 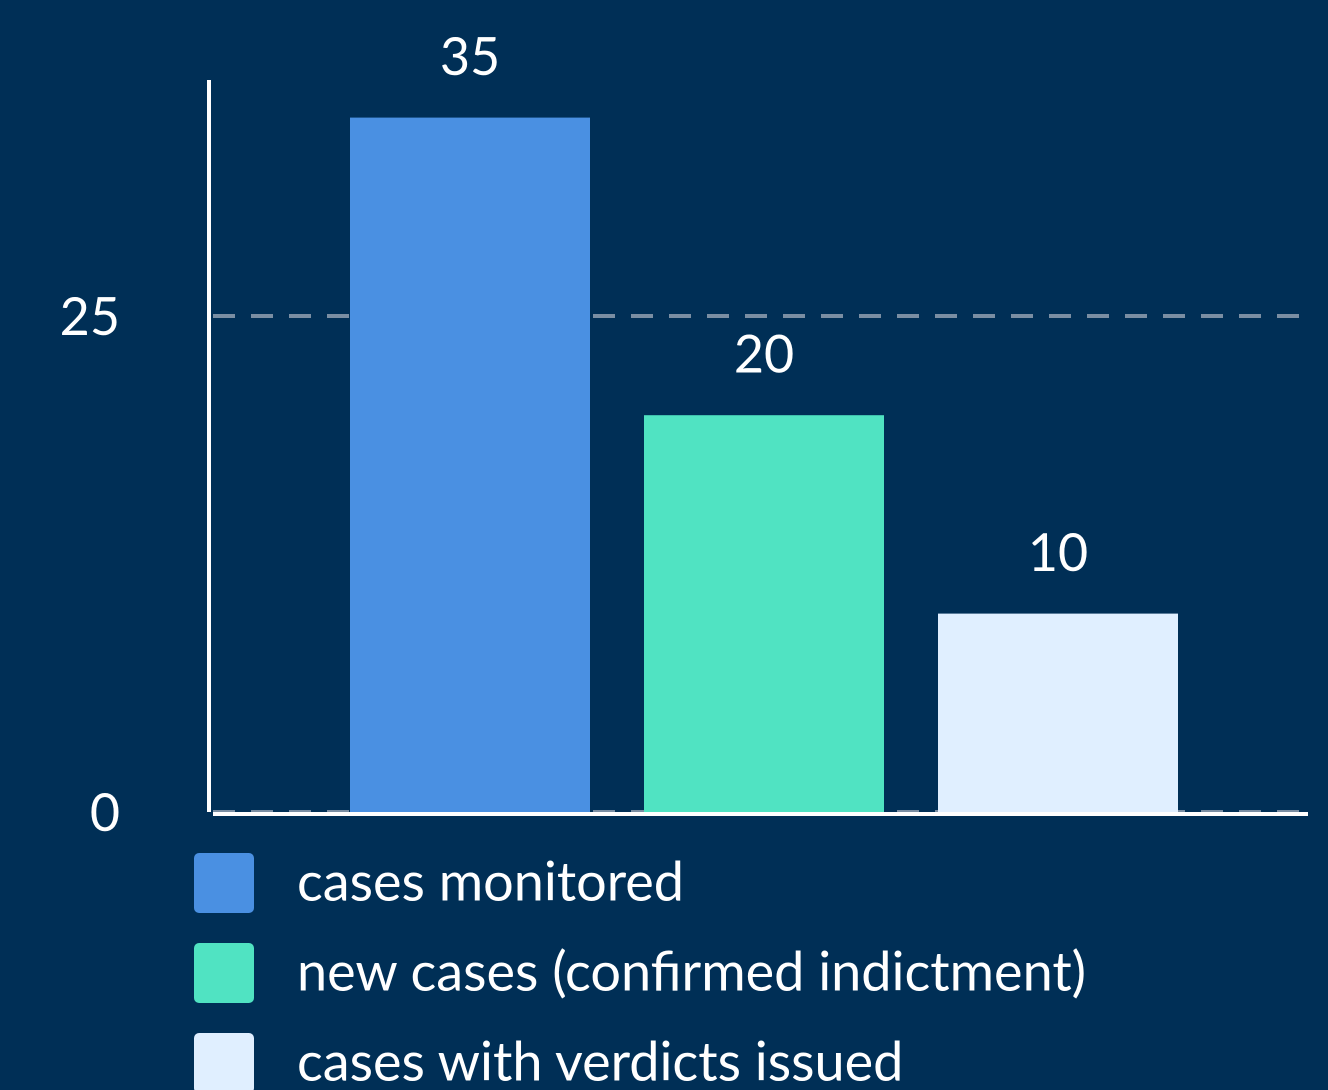 I want to click on y-tick-label: 0, so click(x=105, y=812).